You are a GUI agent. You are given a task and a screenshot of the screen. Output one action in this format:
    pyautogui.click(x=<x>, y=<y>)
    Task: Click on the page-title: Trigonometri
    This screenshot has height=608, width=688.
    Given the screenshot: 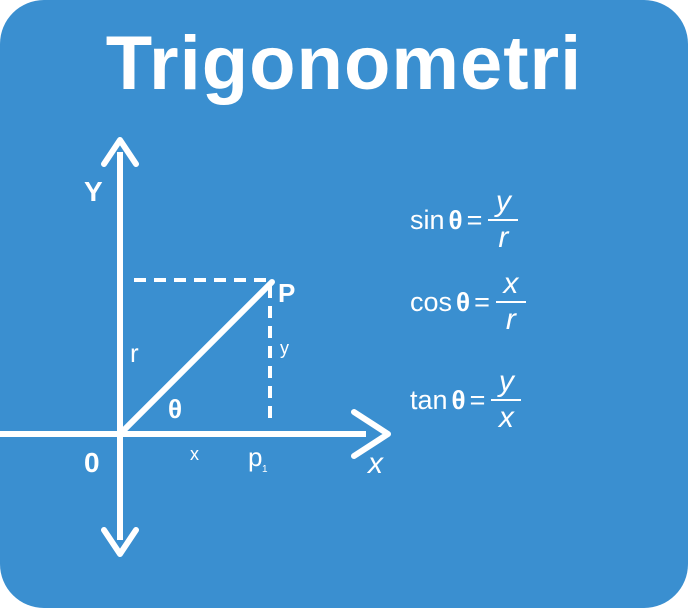 What is the action you would take?
    pyautogui.click(x=344, y=63)
    